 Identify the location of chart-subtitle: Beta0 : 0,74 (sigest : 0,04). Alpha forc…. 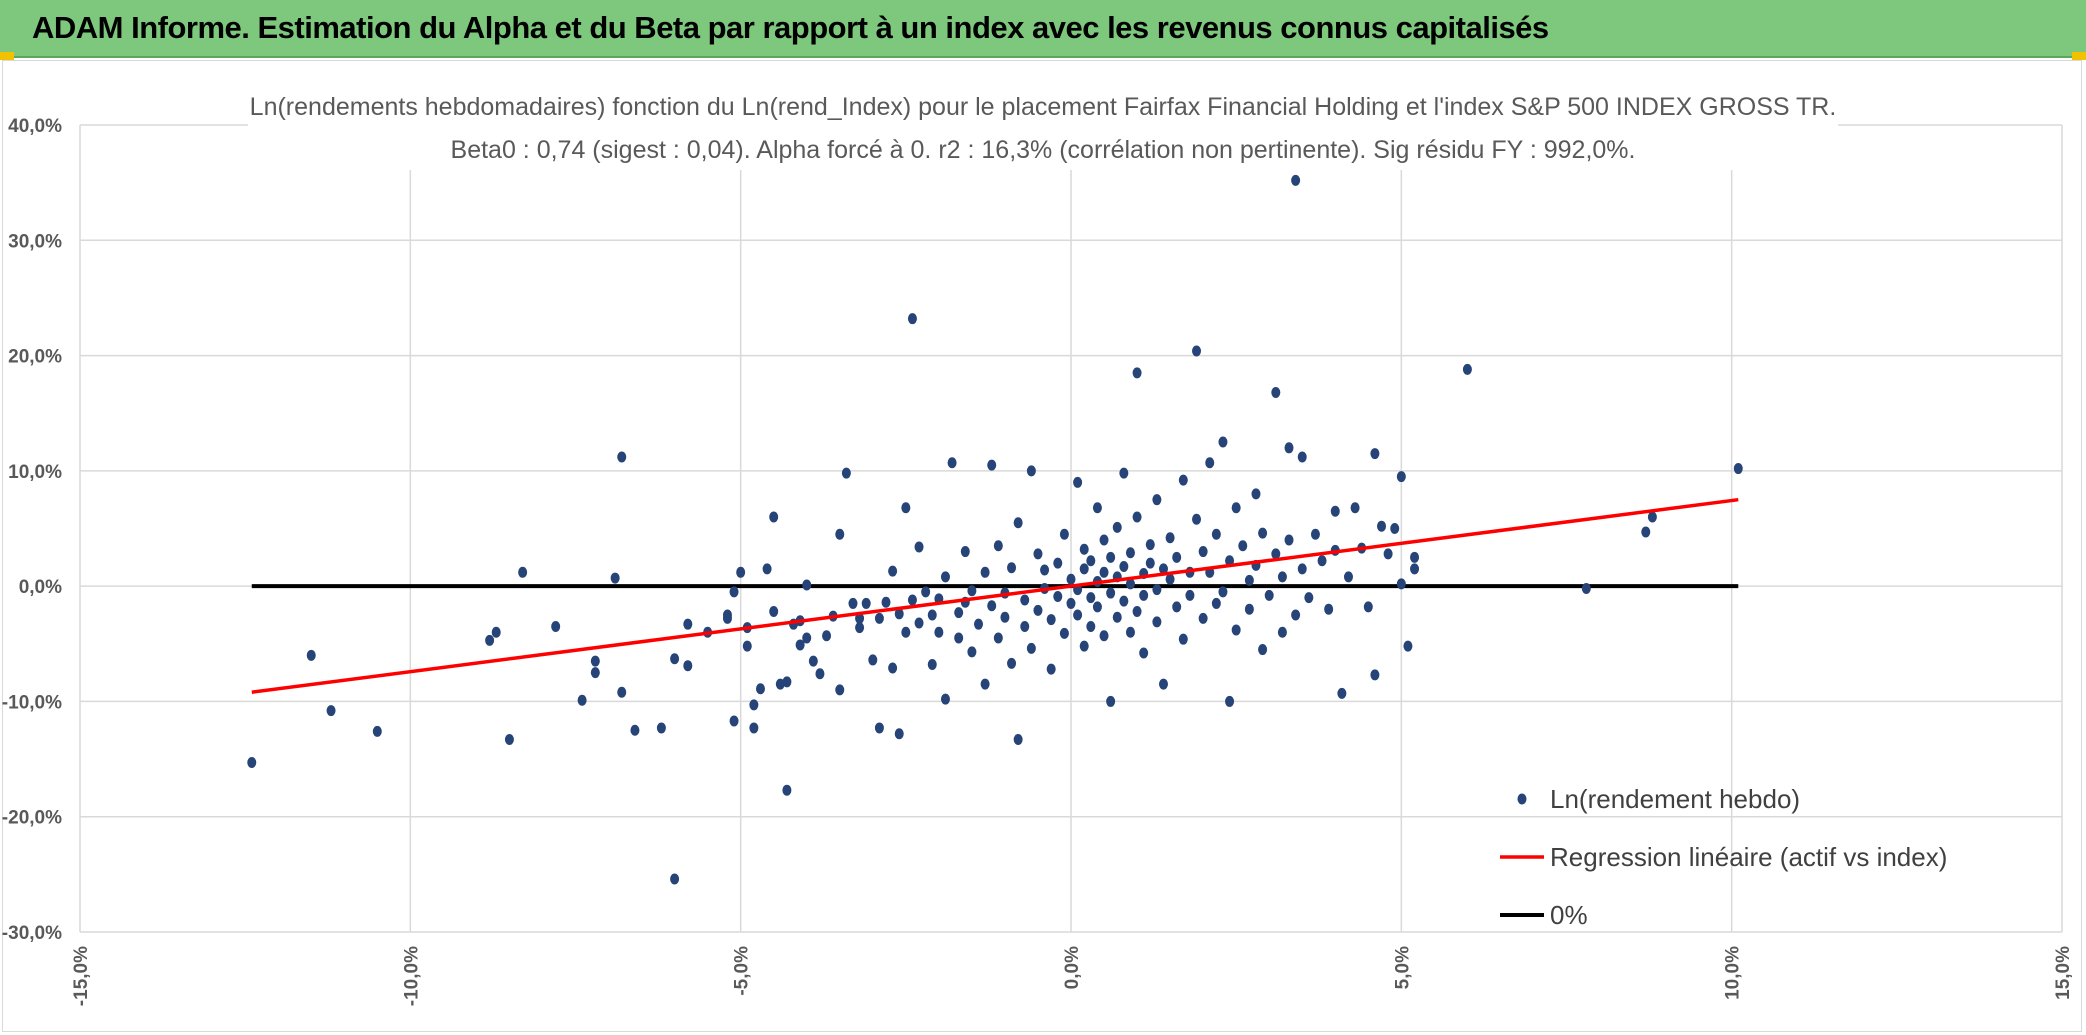
(1043, 150).